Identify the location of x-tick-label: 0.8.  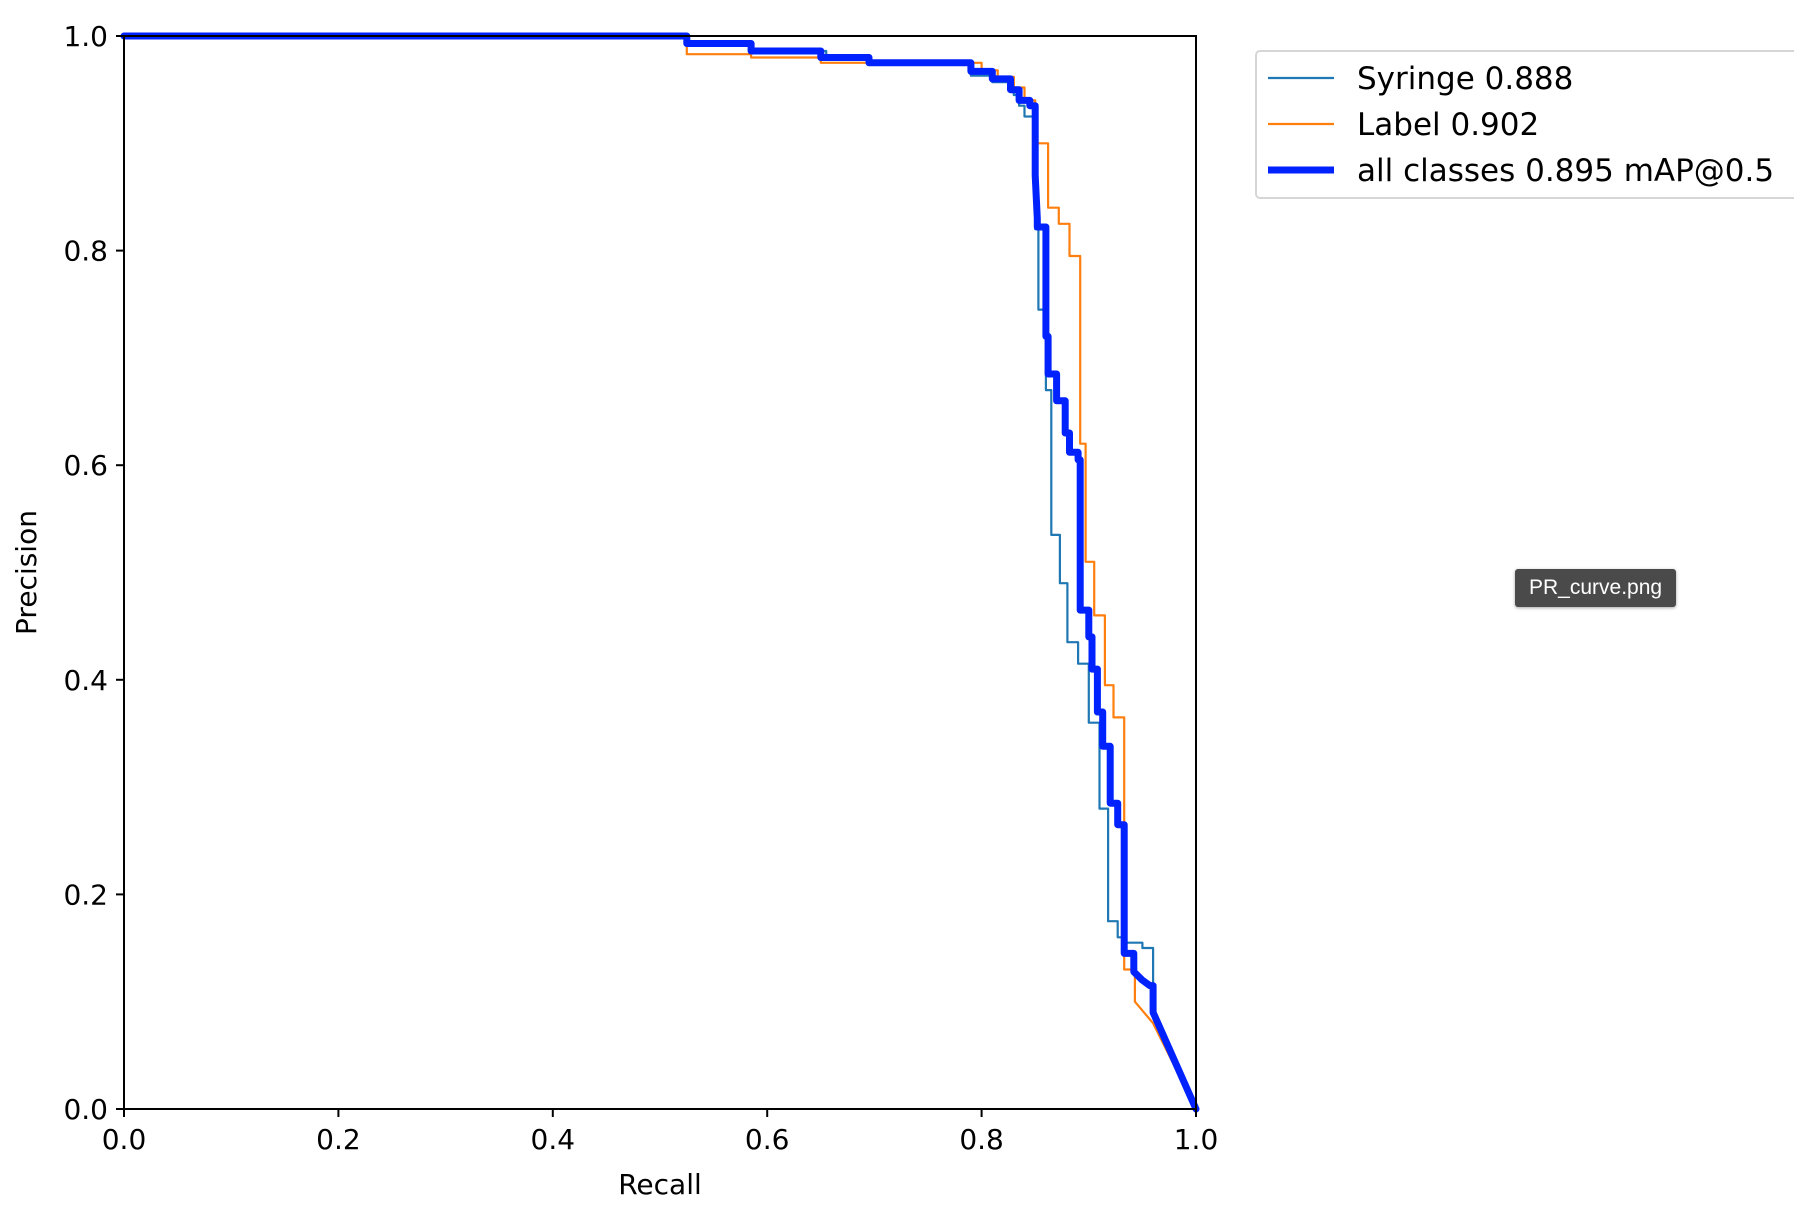
(981, 1139).